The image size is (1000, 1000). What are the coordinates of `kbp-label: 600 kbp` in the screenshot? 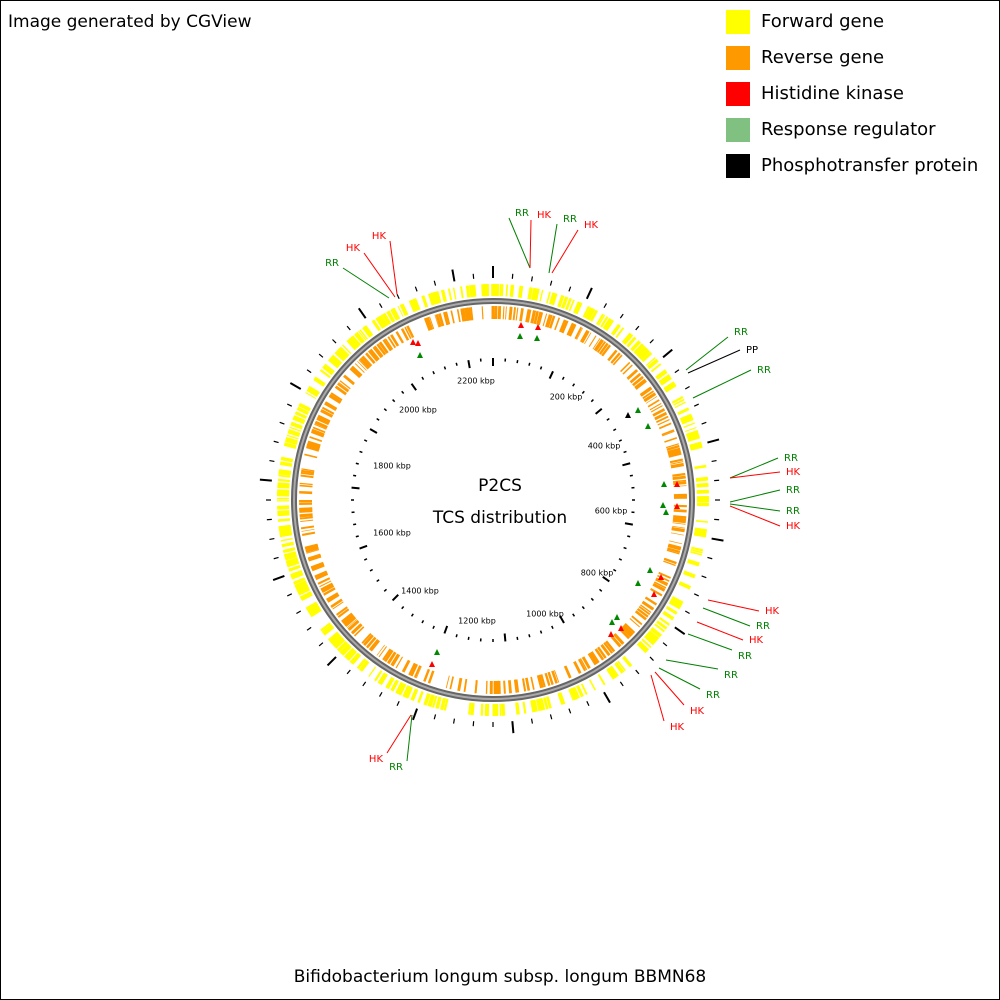 It's located at (611, 511).